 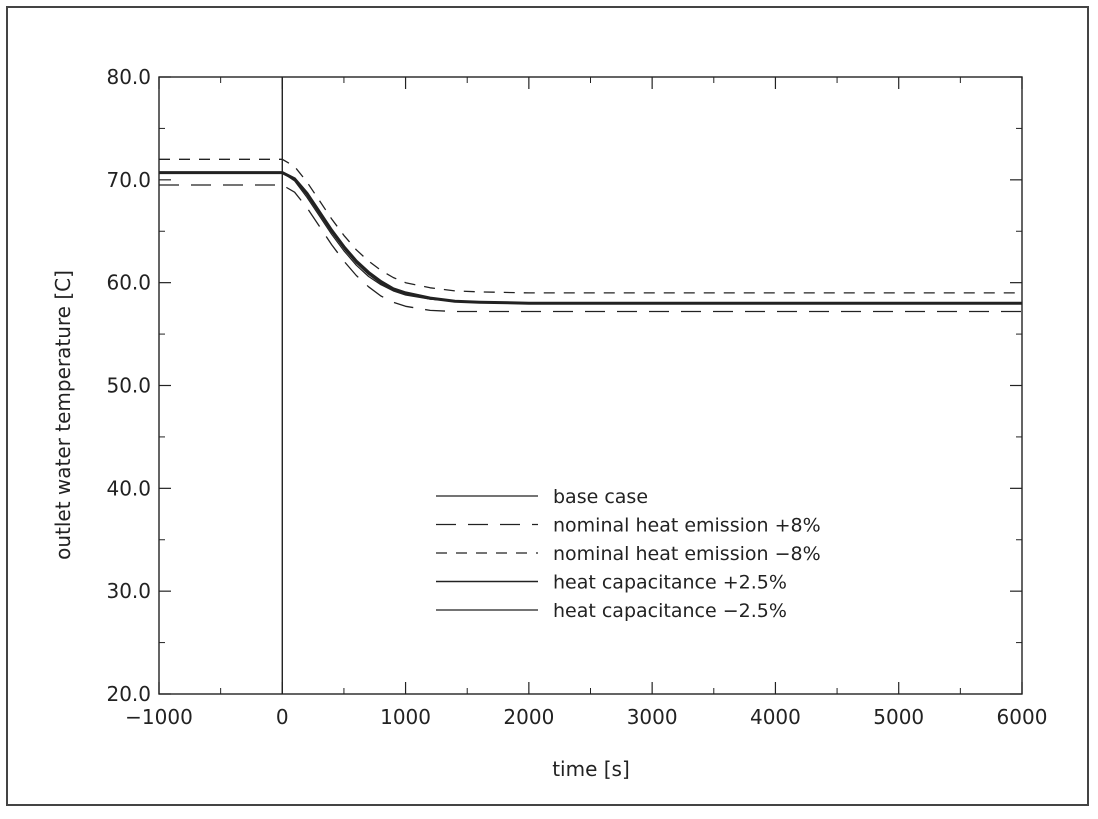 I want to click on legend-label-2: nominal heat emission +8%, so click(x=687, y=526).